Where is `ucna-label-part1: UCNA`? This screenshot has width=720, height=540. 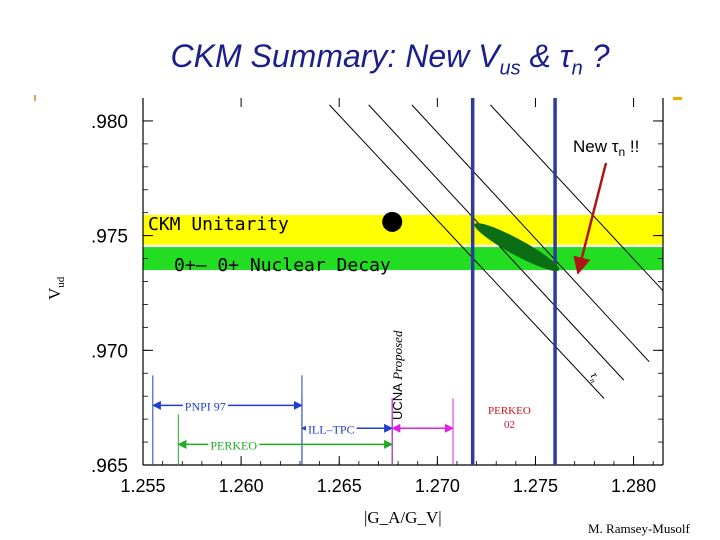
ucna-label-part1: UCNA is located at coordinates (397, 401).